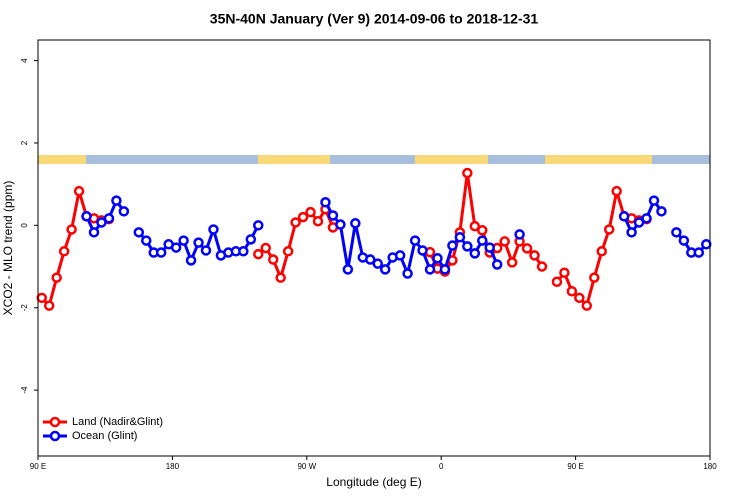  I want to click on legend: Land (Nadir&Glint) Ocean (Glint), so click(113, 430).